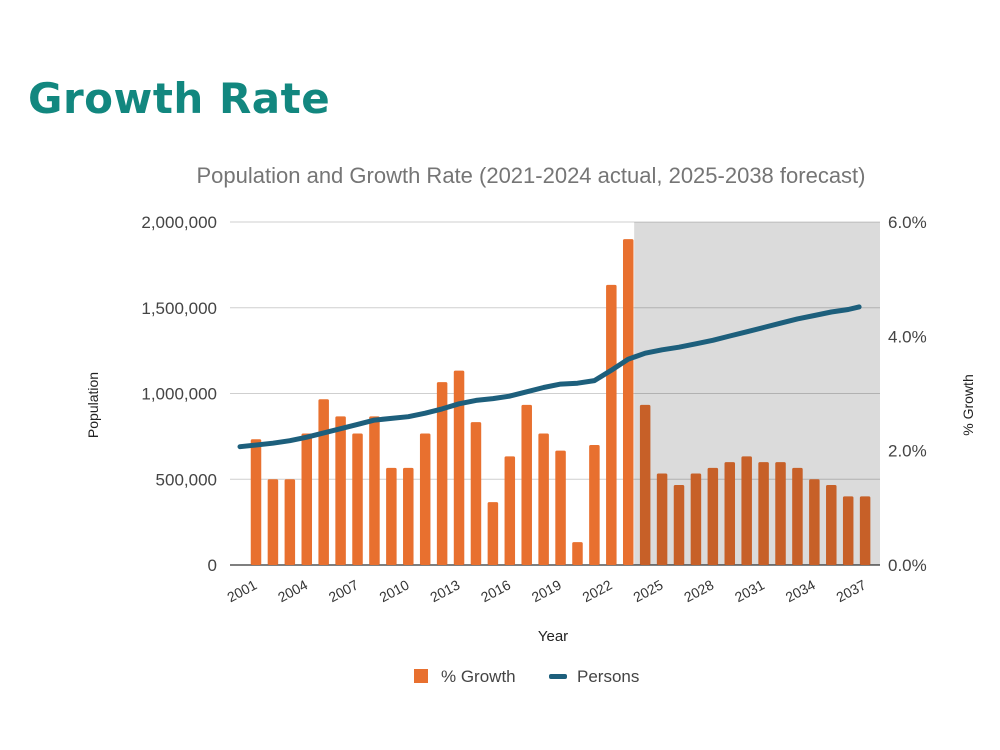  What do you see at coordinates (476, 493) in the screenshot?
I see `bar-2014` at bounding box center [476, 493].